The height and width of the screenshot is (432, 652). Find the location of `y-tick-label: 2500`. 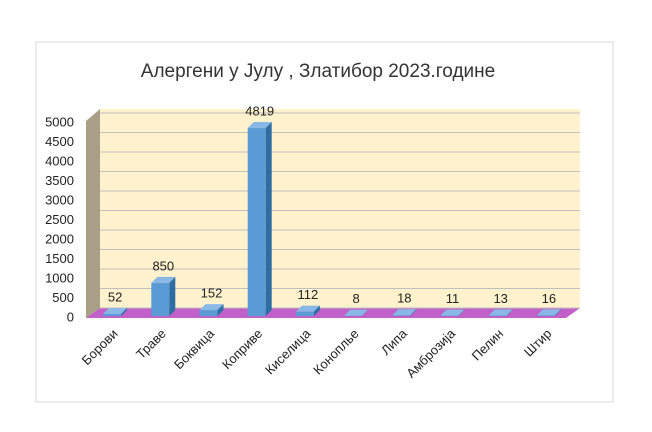

y-tick-label: 2500 is located at coordinates (59, 219).